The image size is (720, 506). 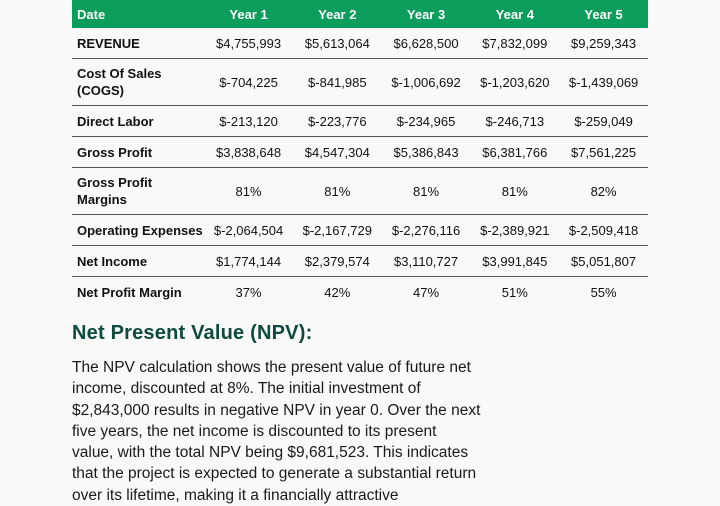 I want to click on table-cell: $3,838,648, so click(x=248, y=152).